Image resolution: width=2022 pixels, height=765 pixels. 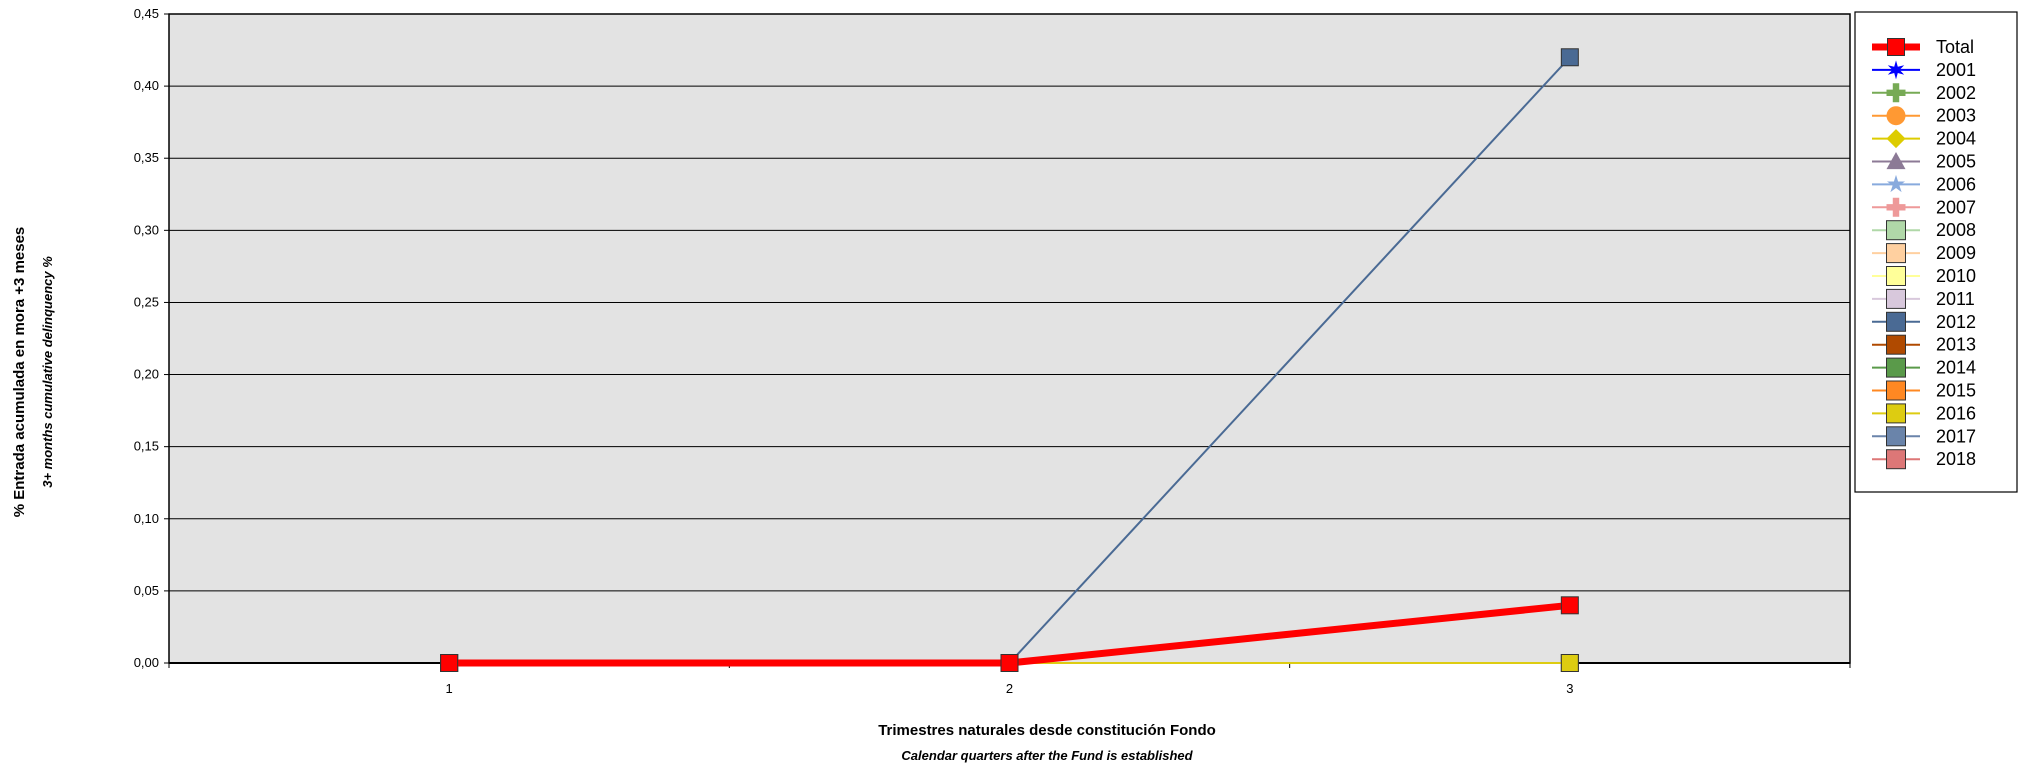 I want to click on legend-item: 2015, so click(x=1924, y=390).